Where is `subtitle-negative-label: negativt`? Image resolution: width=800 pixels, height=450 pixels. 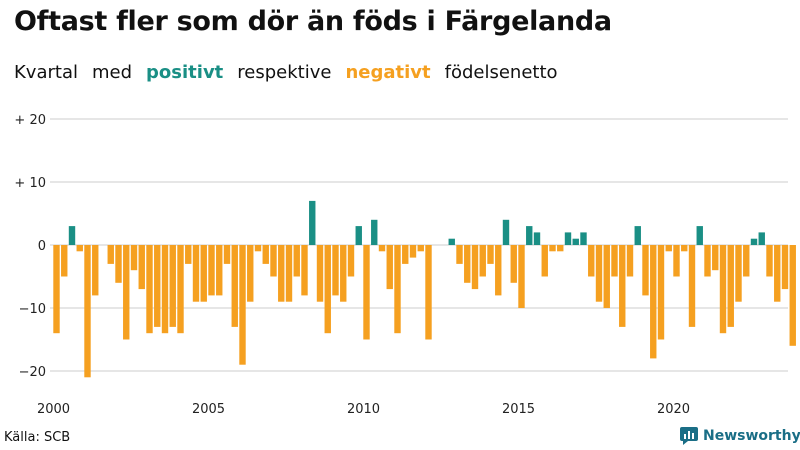
subtitle-negative-label: negativt is located at coordinates (388, 72).